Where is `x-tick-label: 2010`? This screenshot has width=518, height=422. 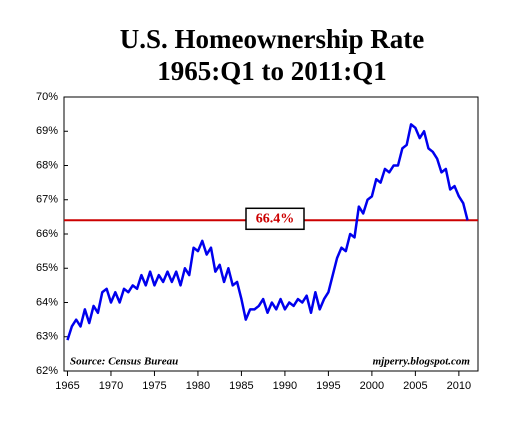 x-tick-label: 2010 is located at coordinates (459, 386).